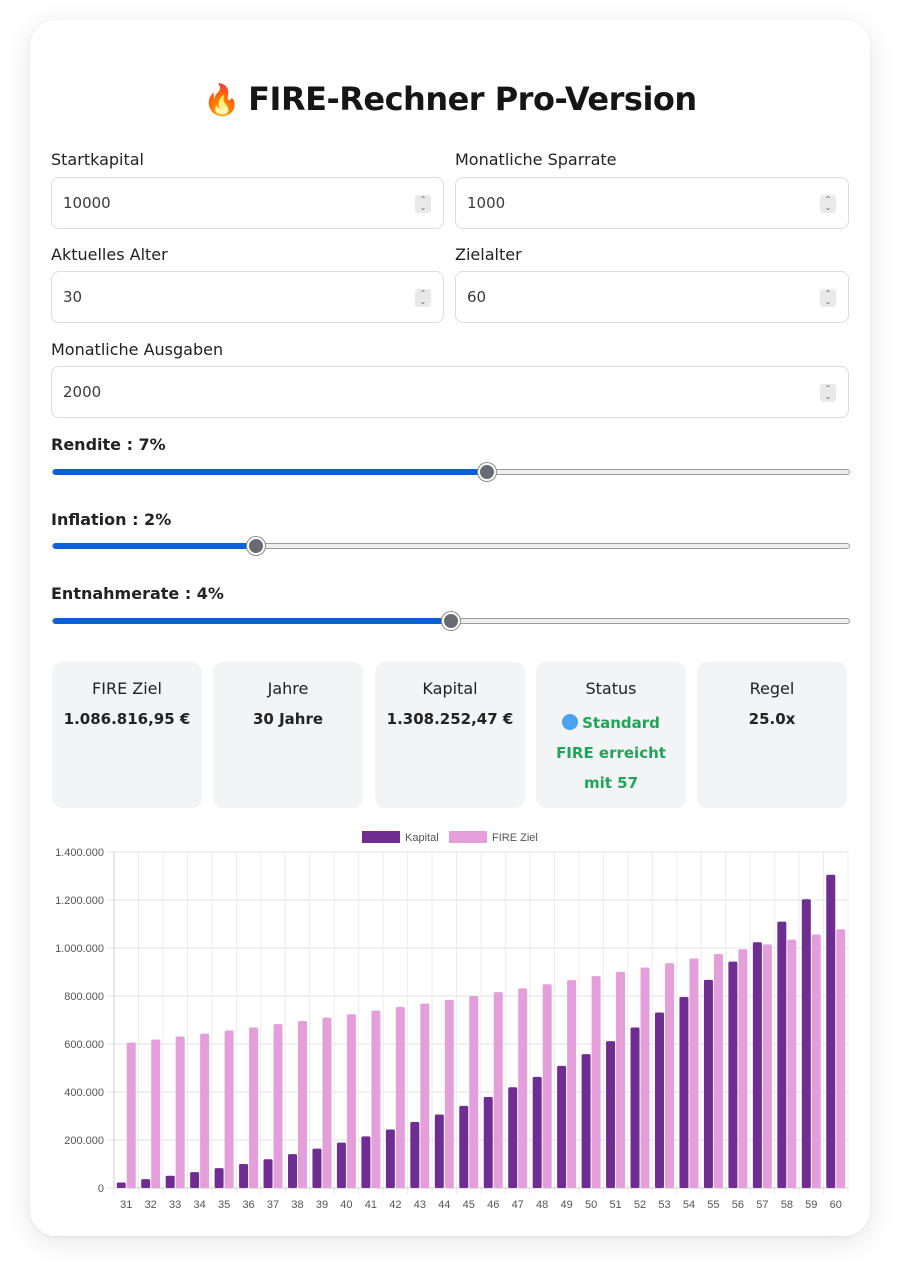 The height and width of the screenshot is (1276, 900). Describe the element at coordinates (270, 472) in the screenshot. I see `rendite-slider-fill` at that location.